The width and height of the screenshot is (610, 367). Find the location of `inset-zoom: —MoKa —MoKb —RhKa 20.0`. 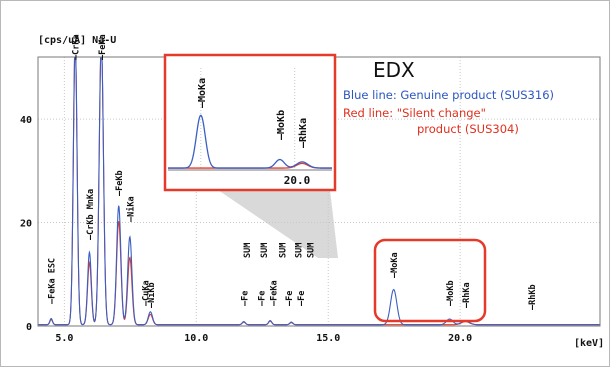

inset-zoom: —MoKa —MoKb —RhKa 20.0 is located at coordinates (250, 122).